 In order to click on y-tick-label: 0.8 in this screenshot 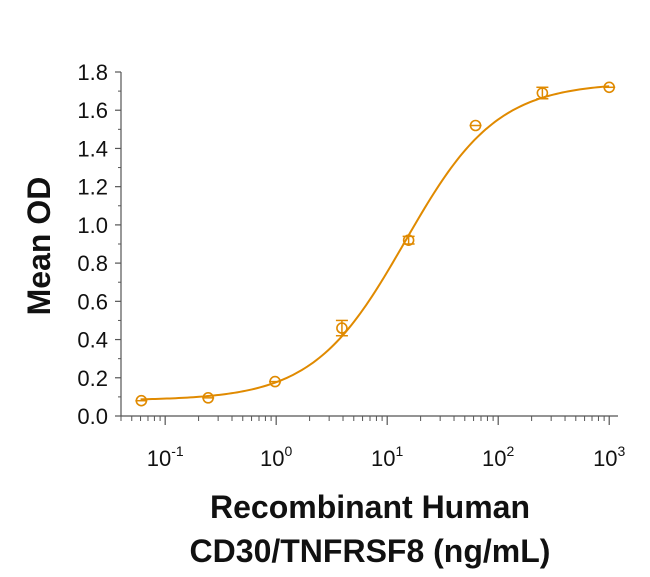, I will do `click(92, 263)`.